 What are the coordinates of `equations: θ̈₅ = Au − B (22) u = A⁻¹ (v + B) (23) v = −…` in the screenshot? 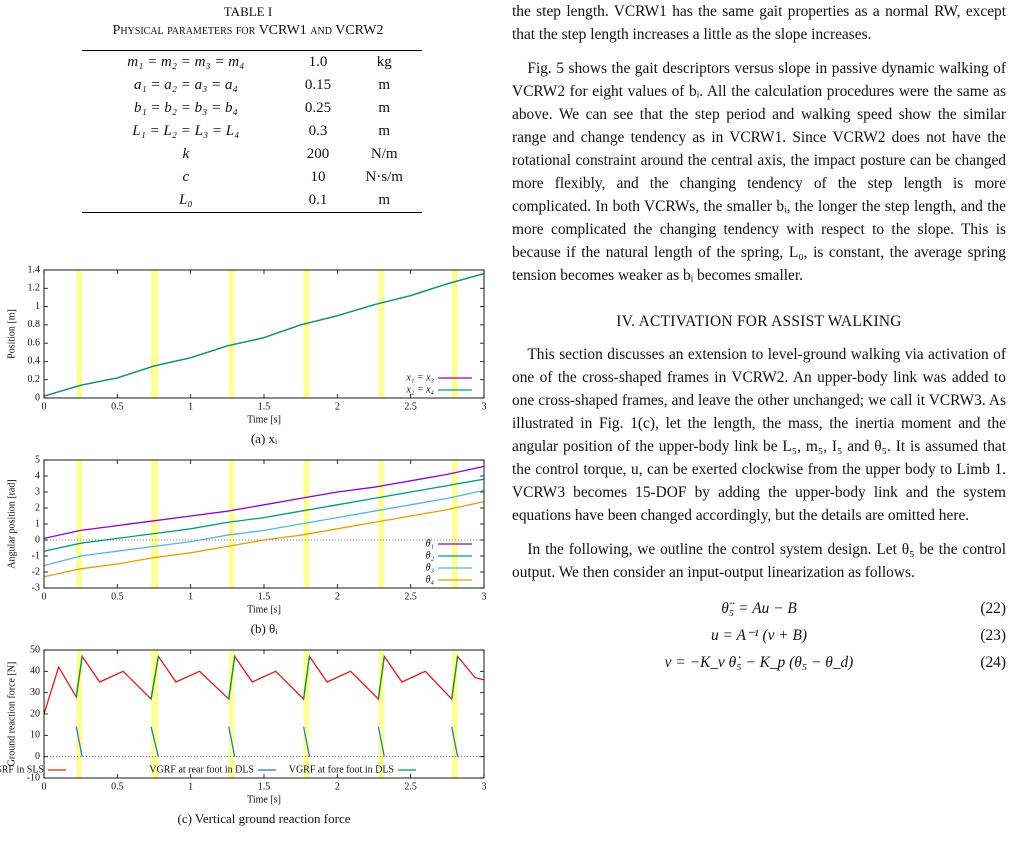 It's located at (759, 635).